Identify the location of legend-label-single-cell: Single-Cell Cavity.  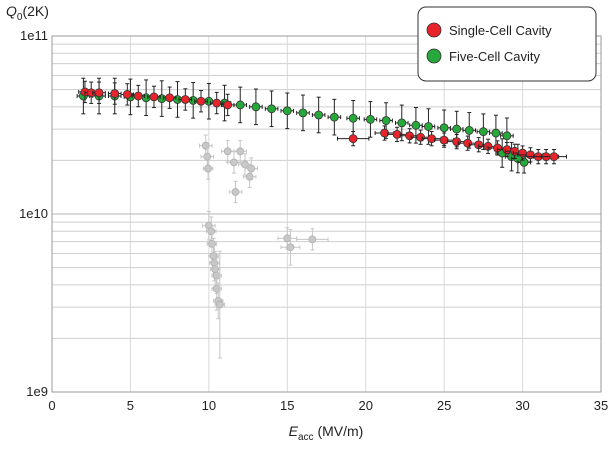
(500, 30).